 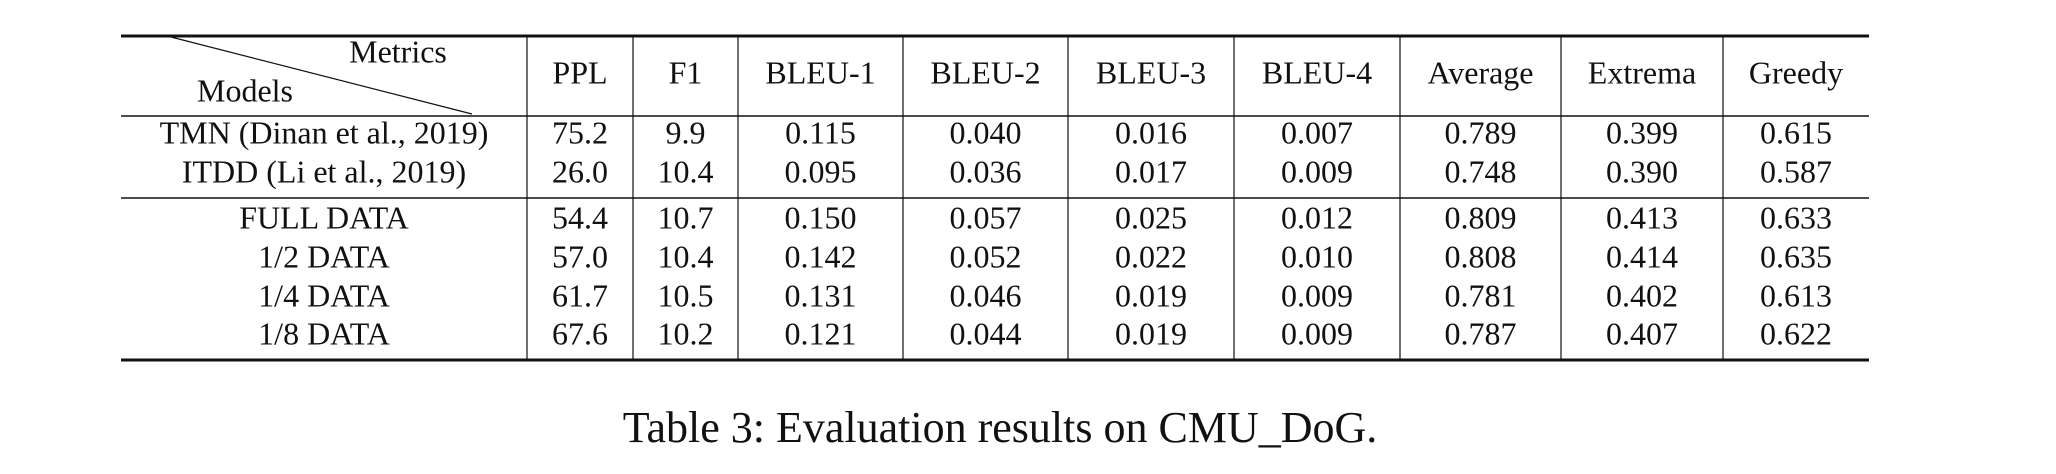 What do you see at coordinates (820, 132) in the screenshot?
I see `cell: 0.115` at bounding box center [820, 132].